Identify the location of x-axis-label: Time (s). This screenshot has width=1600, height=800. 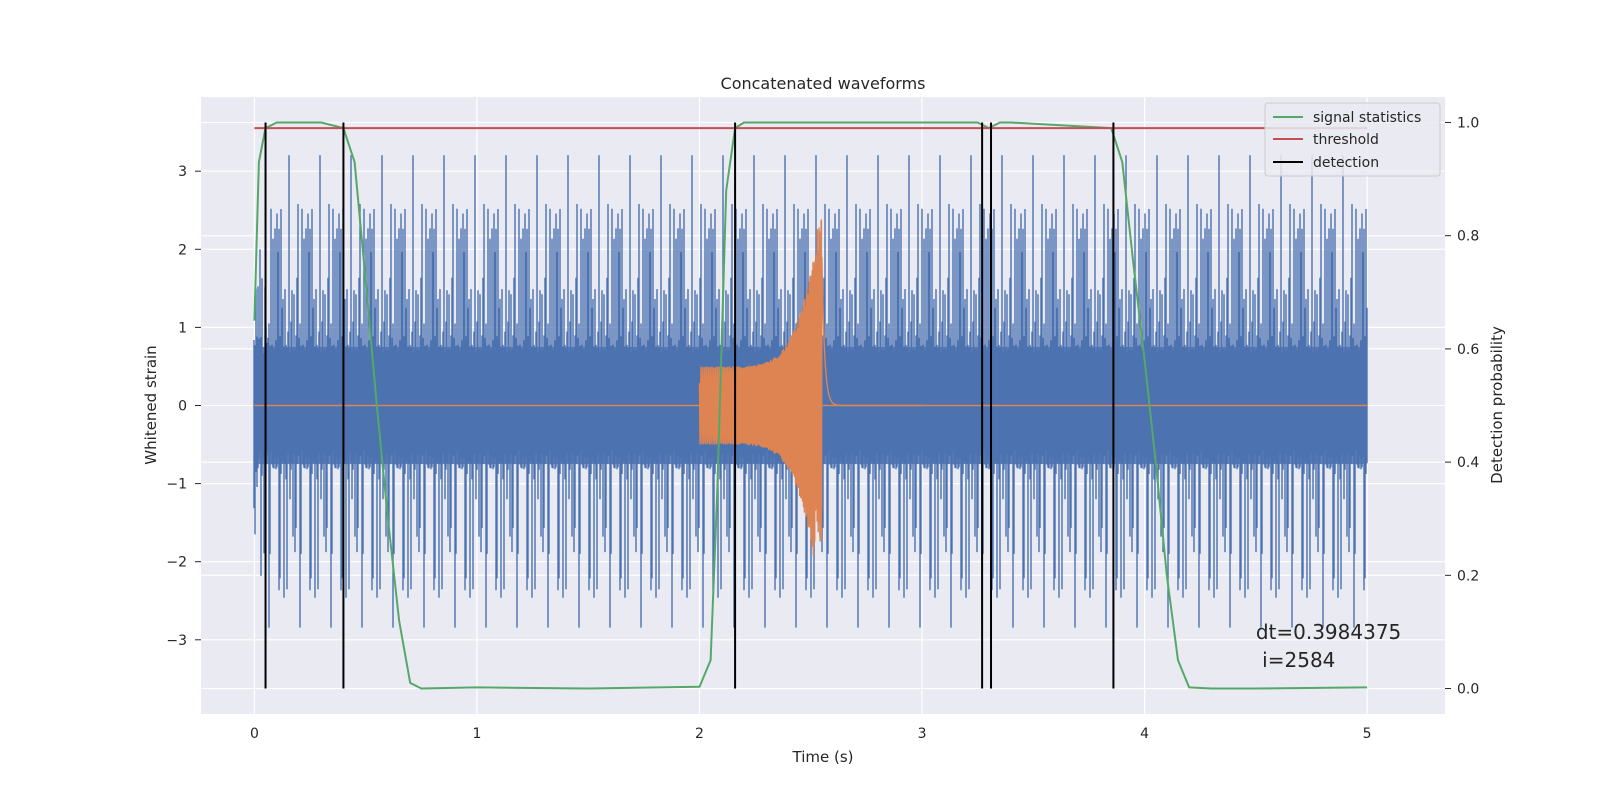
(823, 757).